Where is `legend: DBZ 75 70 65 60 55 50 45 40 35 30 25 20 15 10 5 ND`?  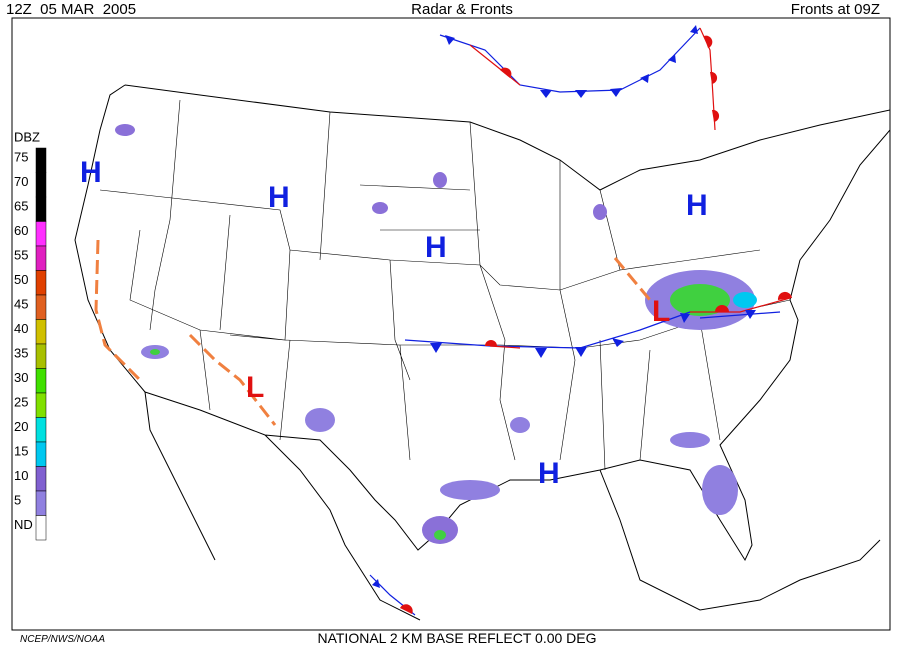
legend: DBZ 75 70 65 60 55 50 45 40 35 30 25 20 15 10 5 ND is located at coordinates (30, 335).